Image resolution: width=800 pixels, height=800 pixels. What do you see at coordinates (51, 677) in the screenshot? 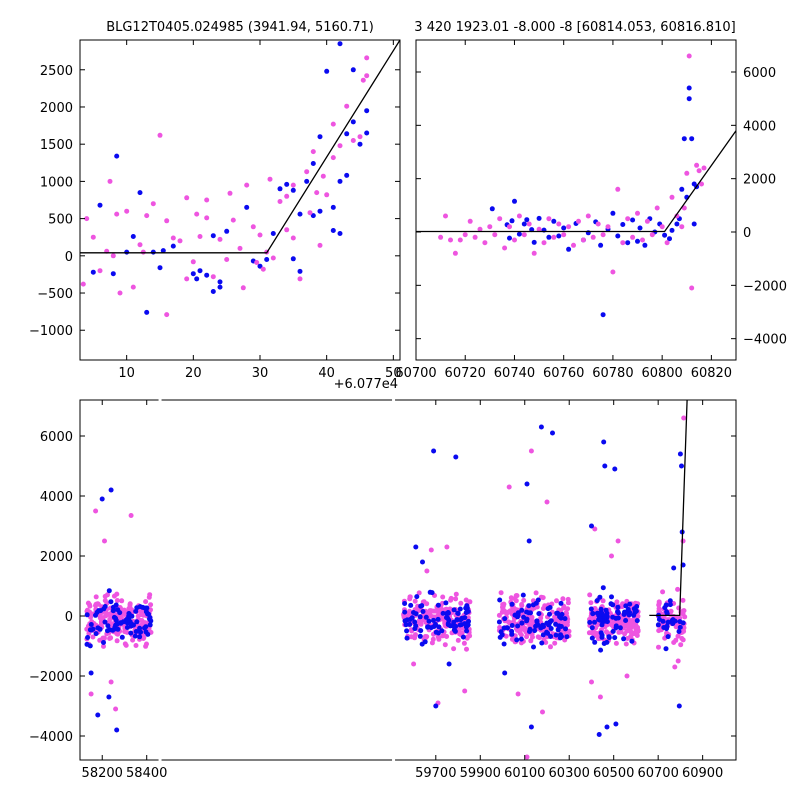
I see `y-tick-label: −2000` at bounding box center [51, 677].